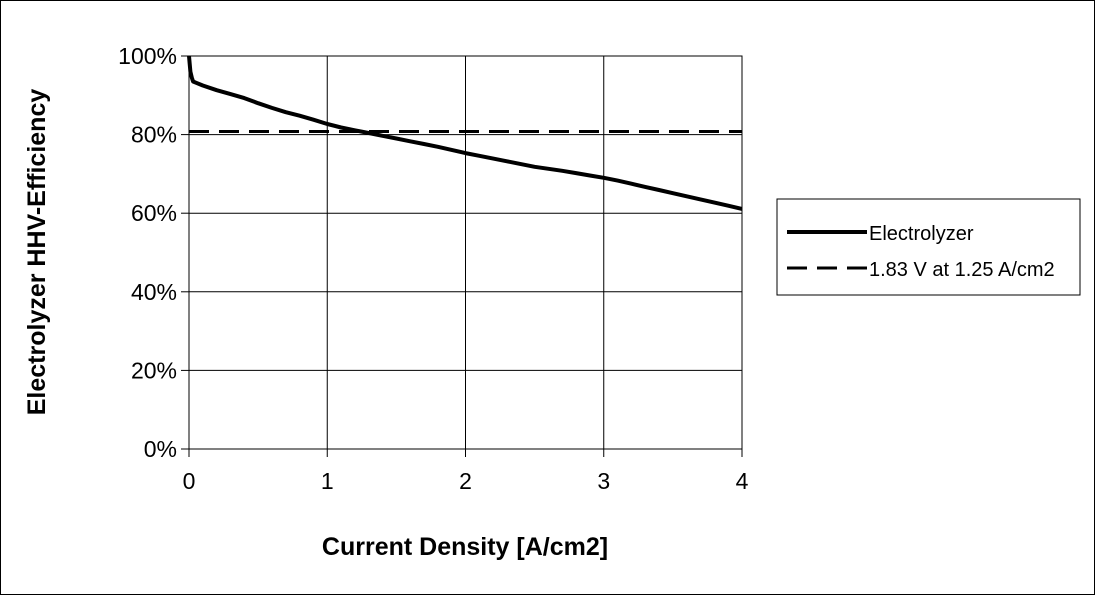 The height and width of the screenshot is (596, 1096). What do you see at coordinates (154, 213) in the screenshot?
I see `y-tick-label: 60%` at bounding box center [154, 213].